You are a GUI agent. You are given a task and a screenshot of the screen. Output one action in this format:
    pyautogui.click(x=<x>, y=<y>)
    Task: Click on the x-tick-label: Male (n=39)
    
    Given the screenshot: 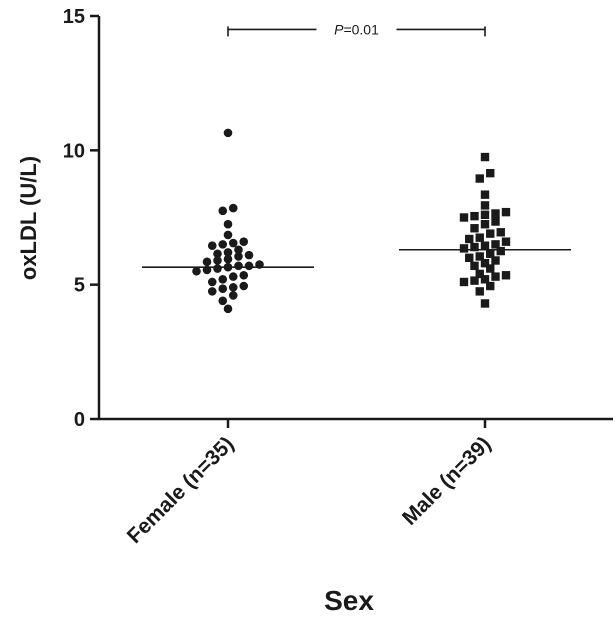 What is the action you would take?
    pyautogui.click(x=447, y=481)
    